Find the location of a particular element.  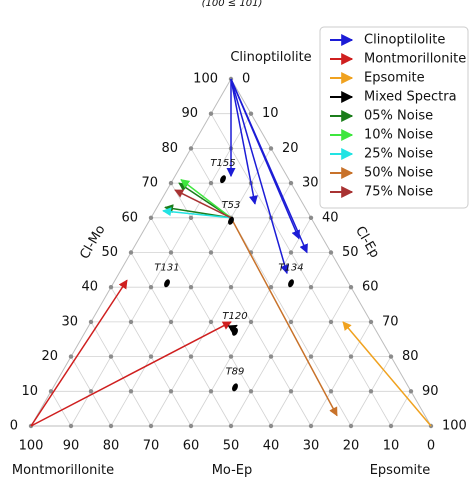

right-tick-label: 60 is located at coordinates (370, 287).